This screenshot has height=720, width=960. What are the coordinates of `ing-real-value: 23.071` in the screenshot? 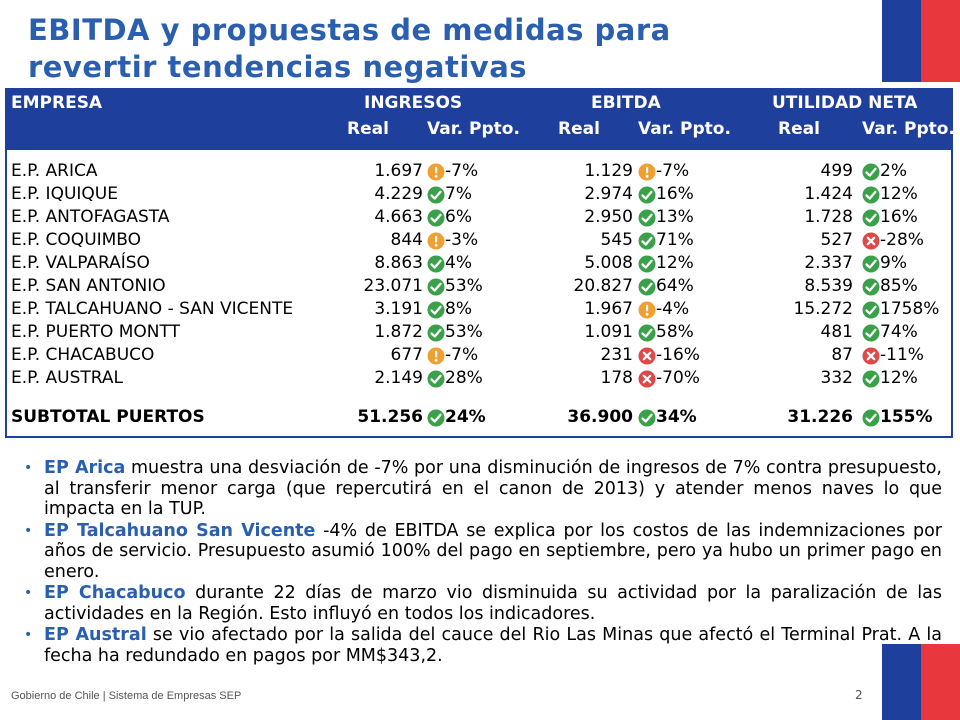 It's located at (393, 286).